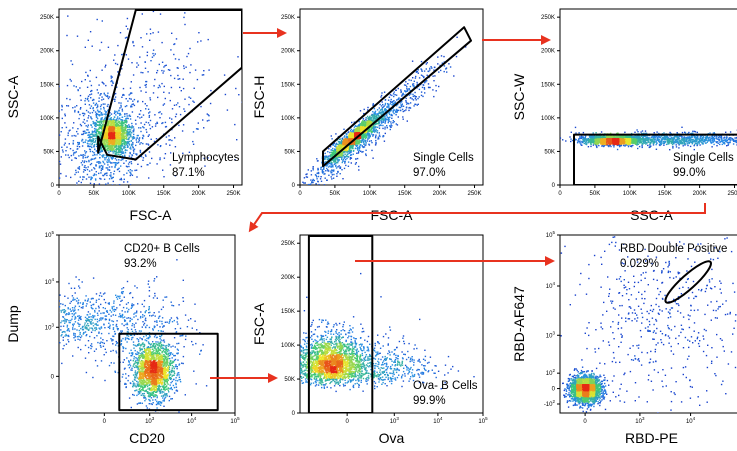 Image resolution: width=737 pixels, height=451 pixels. Describe the element at coordinates (188, 173) in the screenshot. I see `gate-percent: 87.1%` at that location.